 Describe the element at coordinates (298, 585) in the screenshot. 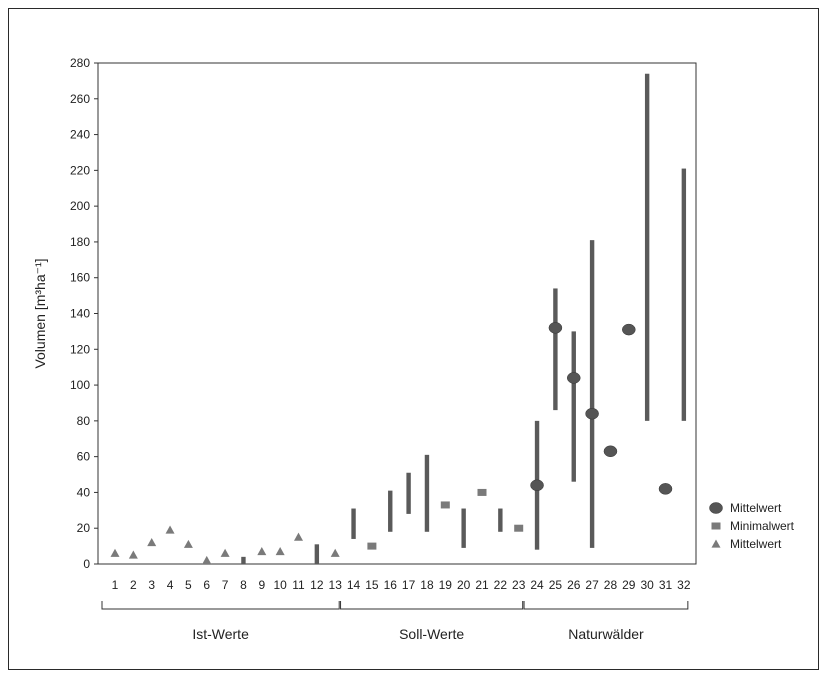

I see `x-tick-label: 11` at that location.